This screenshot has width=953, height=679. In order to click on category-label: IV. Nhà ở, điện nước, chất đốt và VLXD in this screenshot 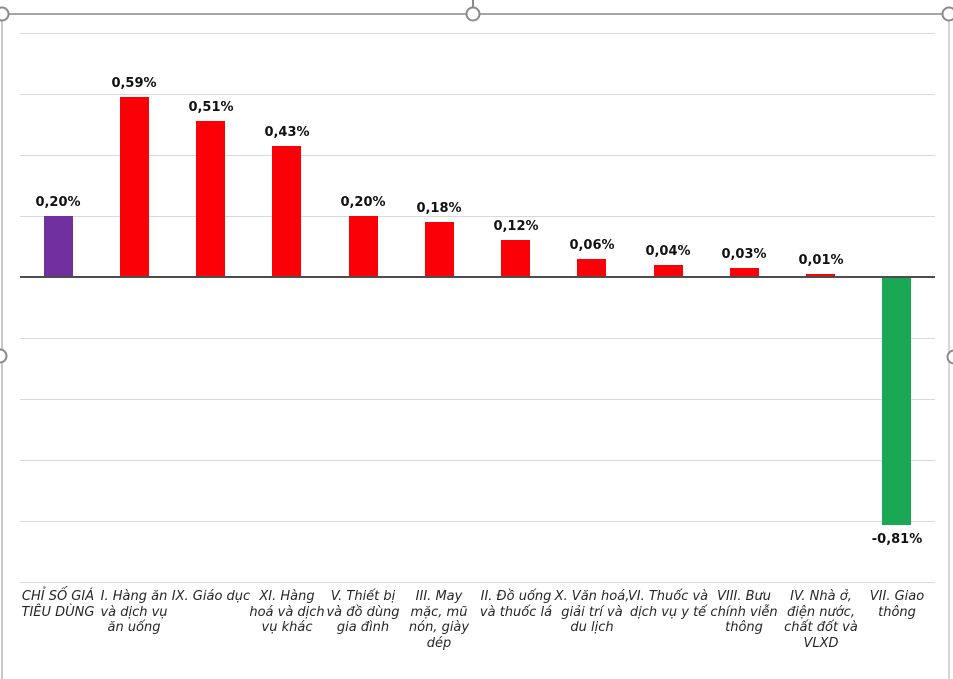, I will do `click(821, 620)`.